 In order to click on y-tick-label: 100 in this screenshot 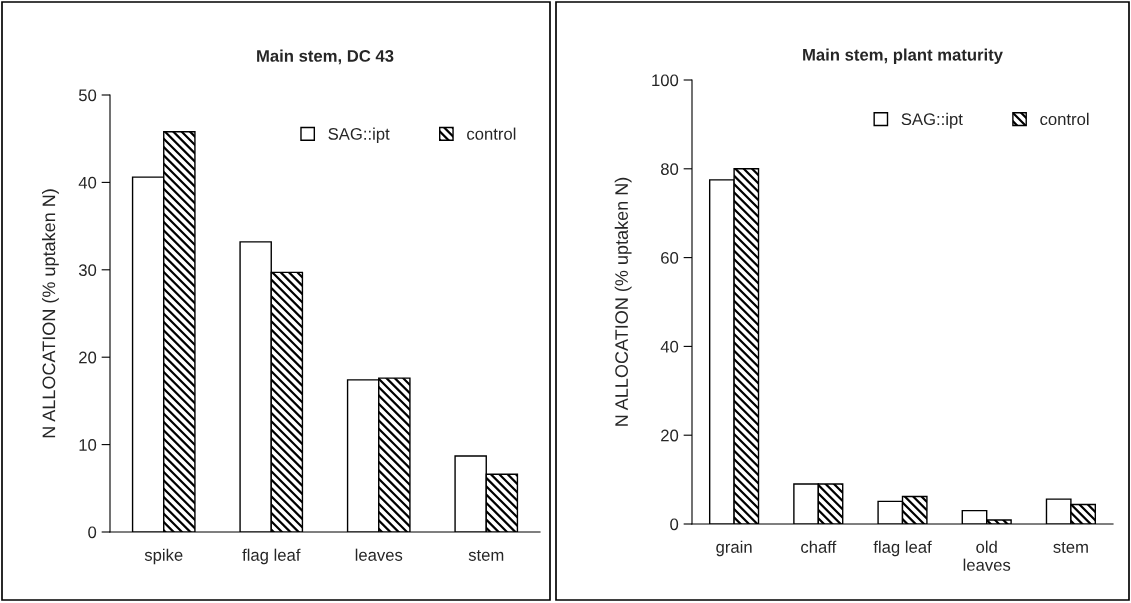, I will do `click(665, 80)`.